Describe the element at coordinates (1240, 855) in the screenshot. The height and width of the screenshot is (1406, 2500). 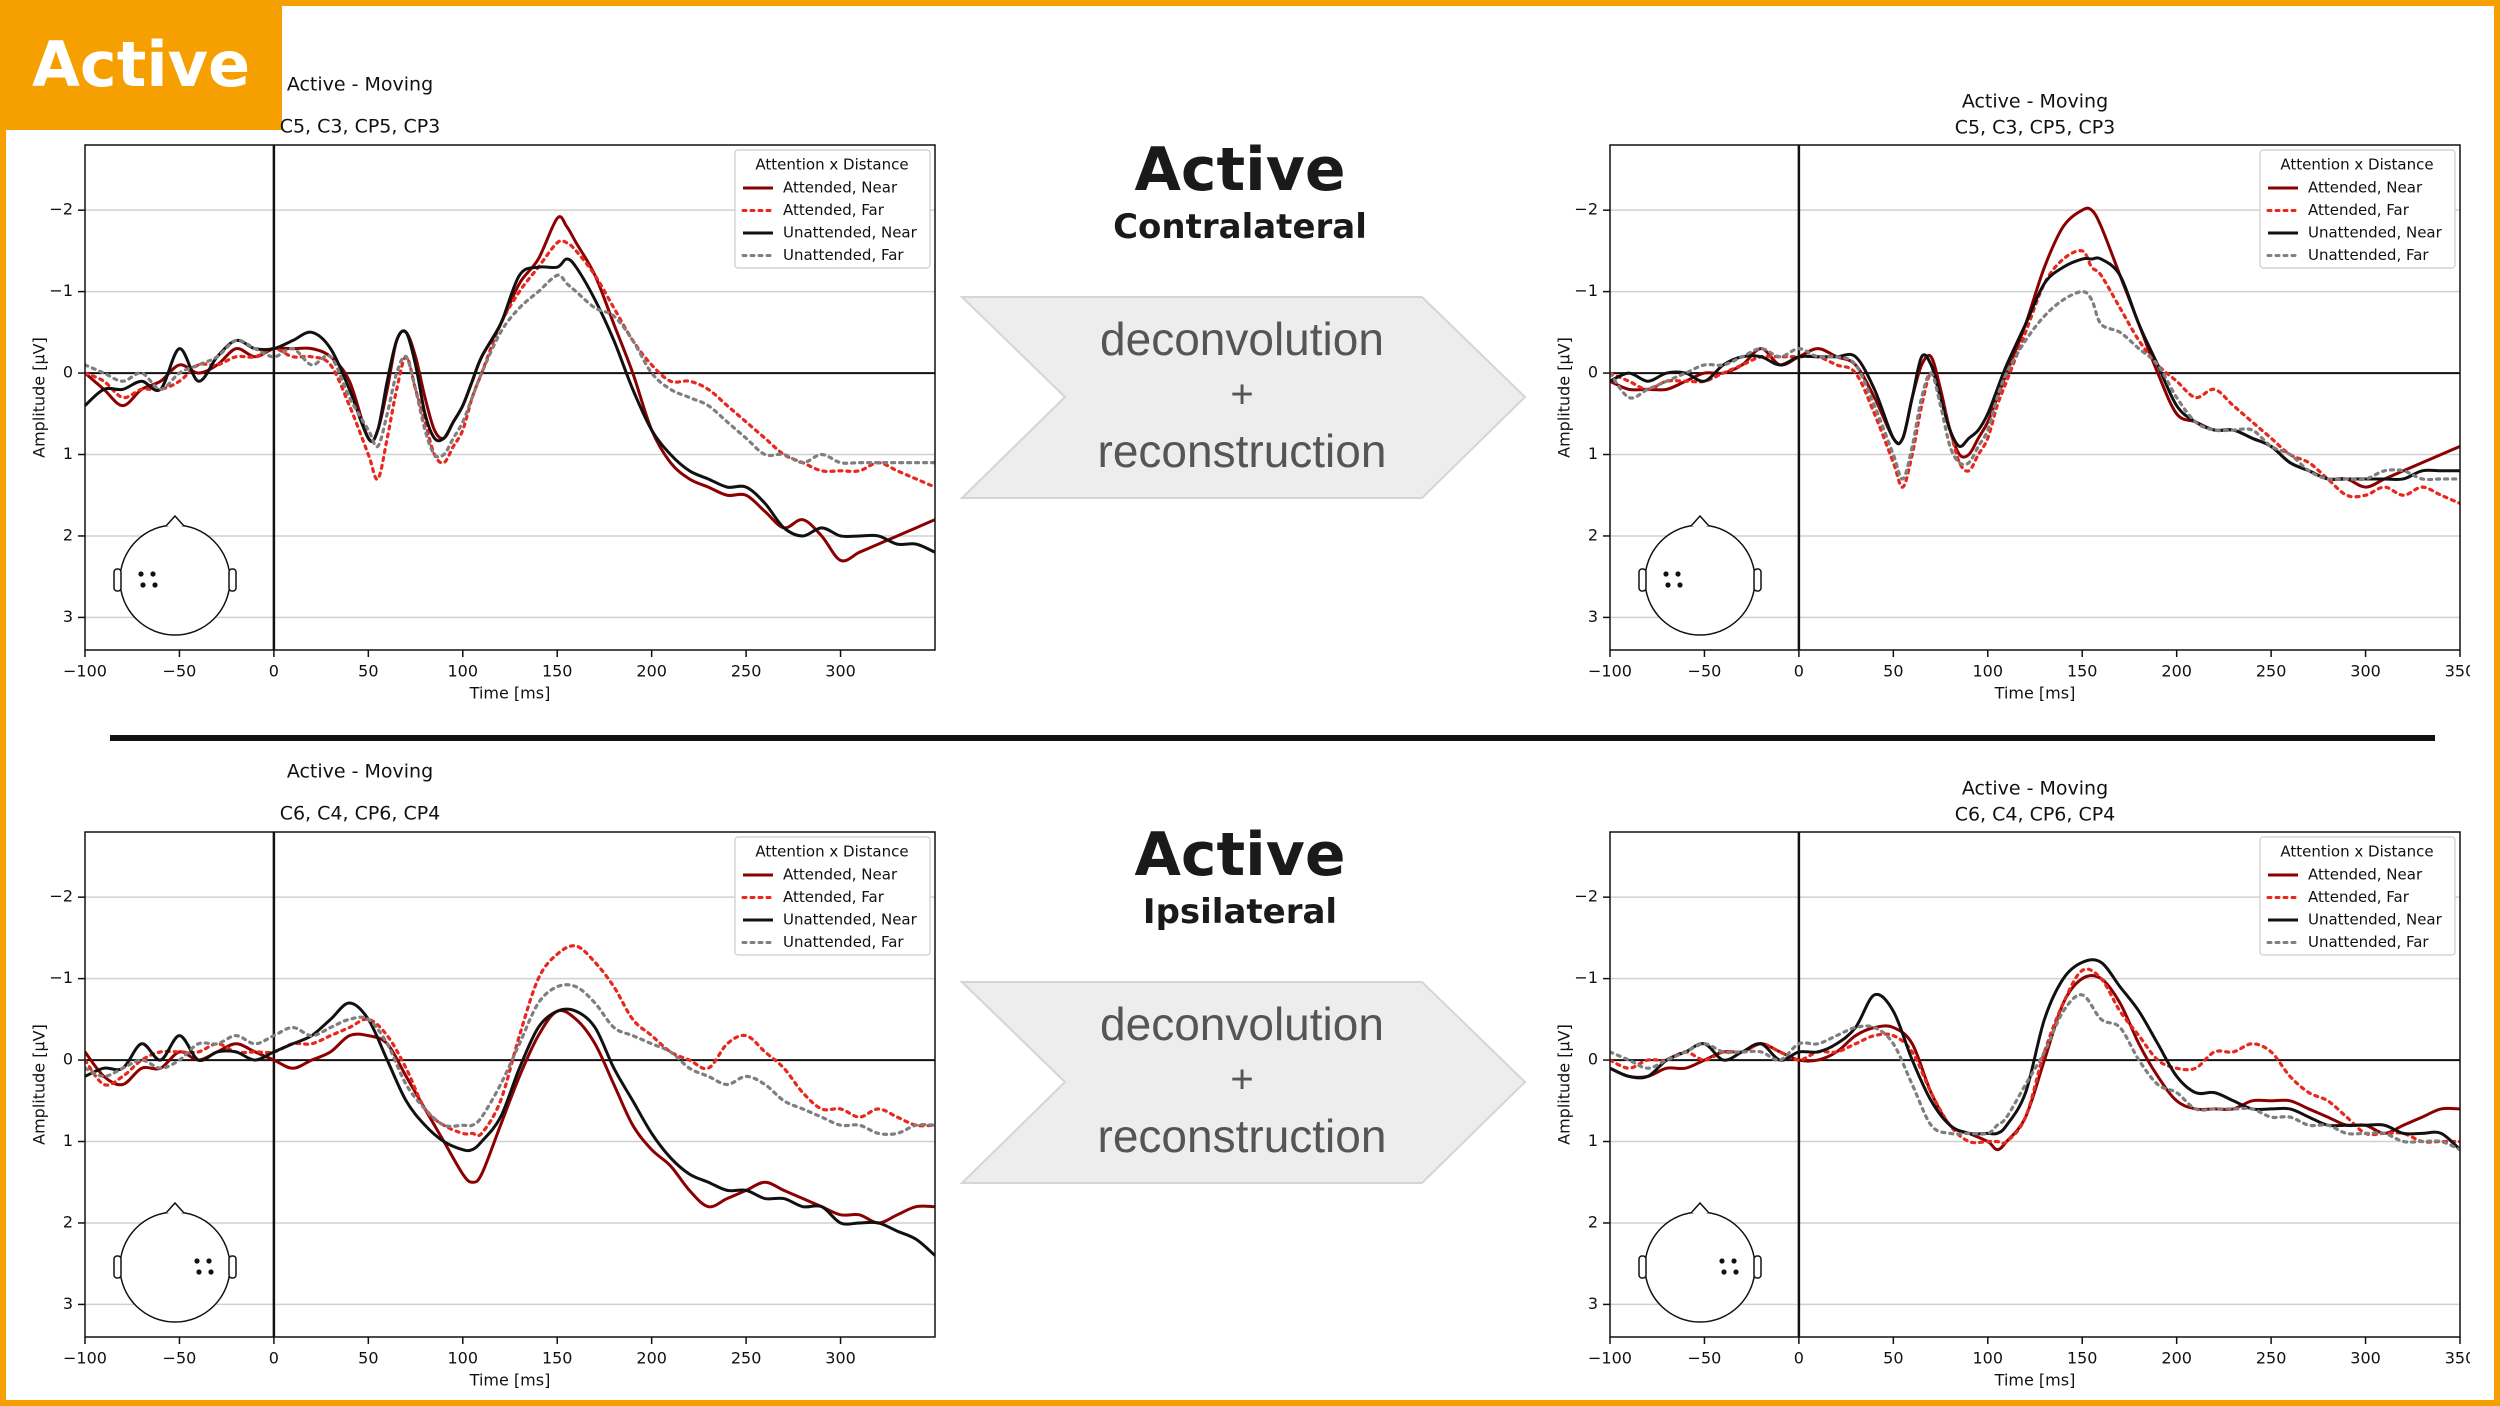
I see `ipsi-heading: Active` at that location.